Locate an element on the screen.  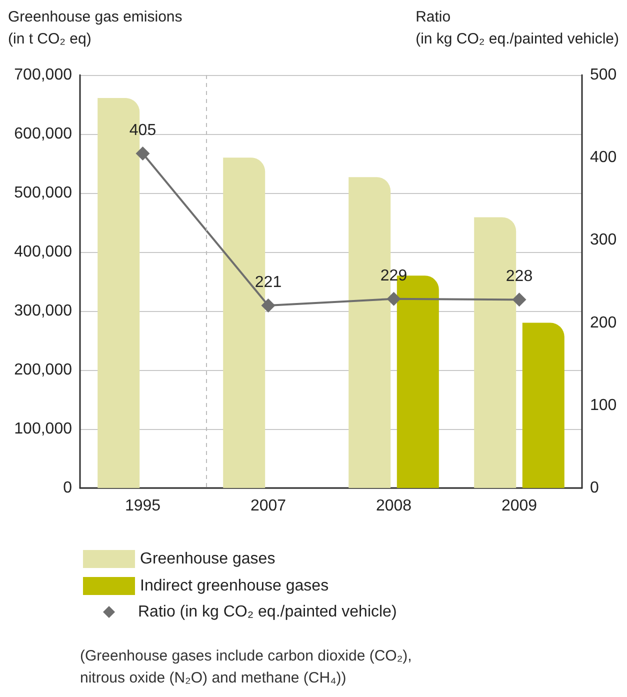
legend-label: Greenhouse gases is located at coordinates (208, 559).